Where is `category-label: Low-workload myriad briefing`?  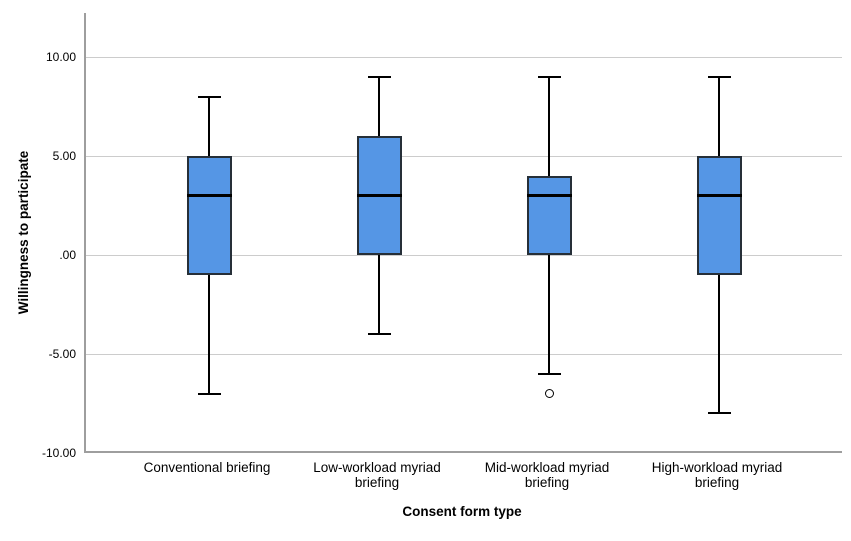 category-label: Low-workload myriad briefing is located at coordinates (377, 475).